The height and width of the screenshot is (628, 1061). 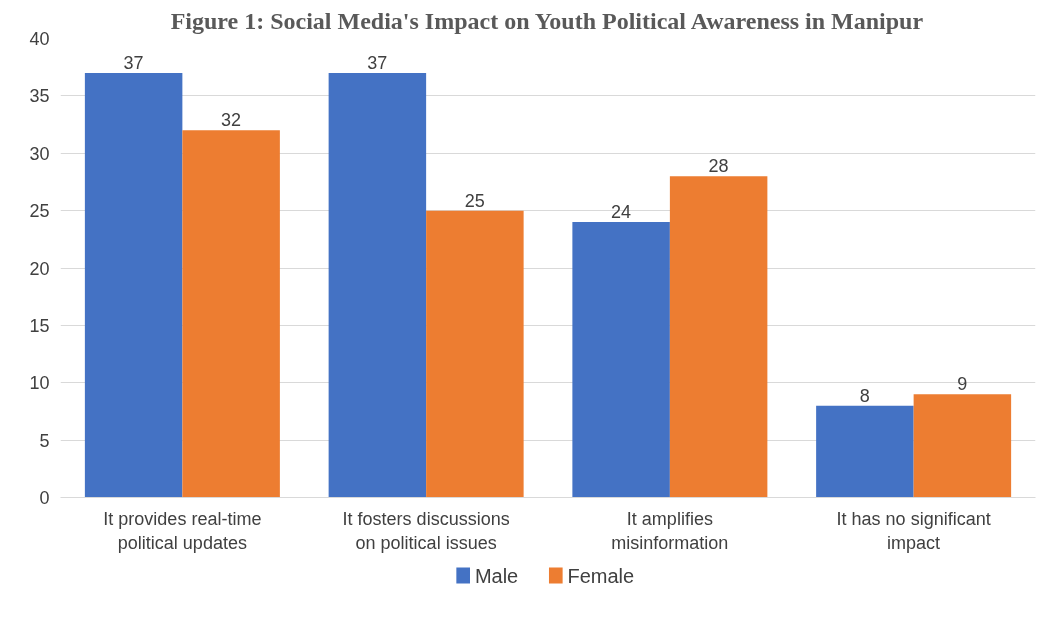 I want to click on x-tick-label: It provides real-time political updates, so click(x=182, y=530).